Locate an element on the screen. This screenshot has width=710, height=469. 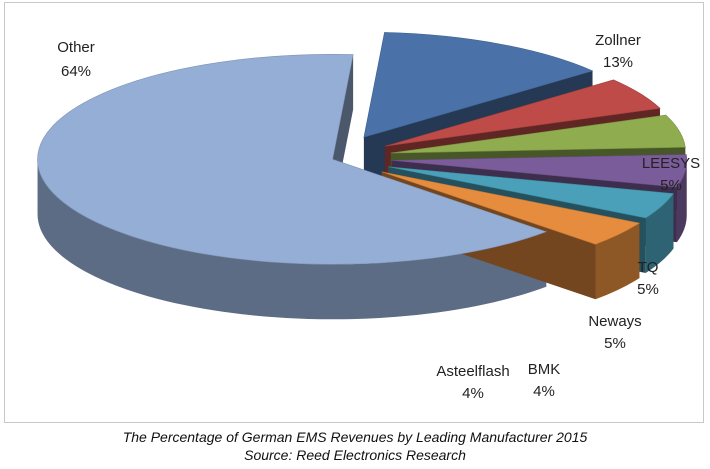
caption-source: Source: Reed Electronics Research is located at coordinates (355, 455).